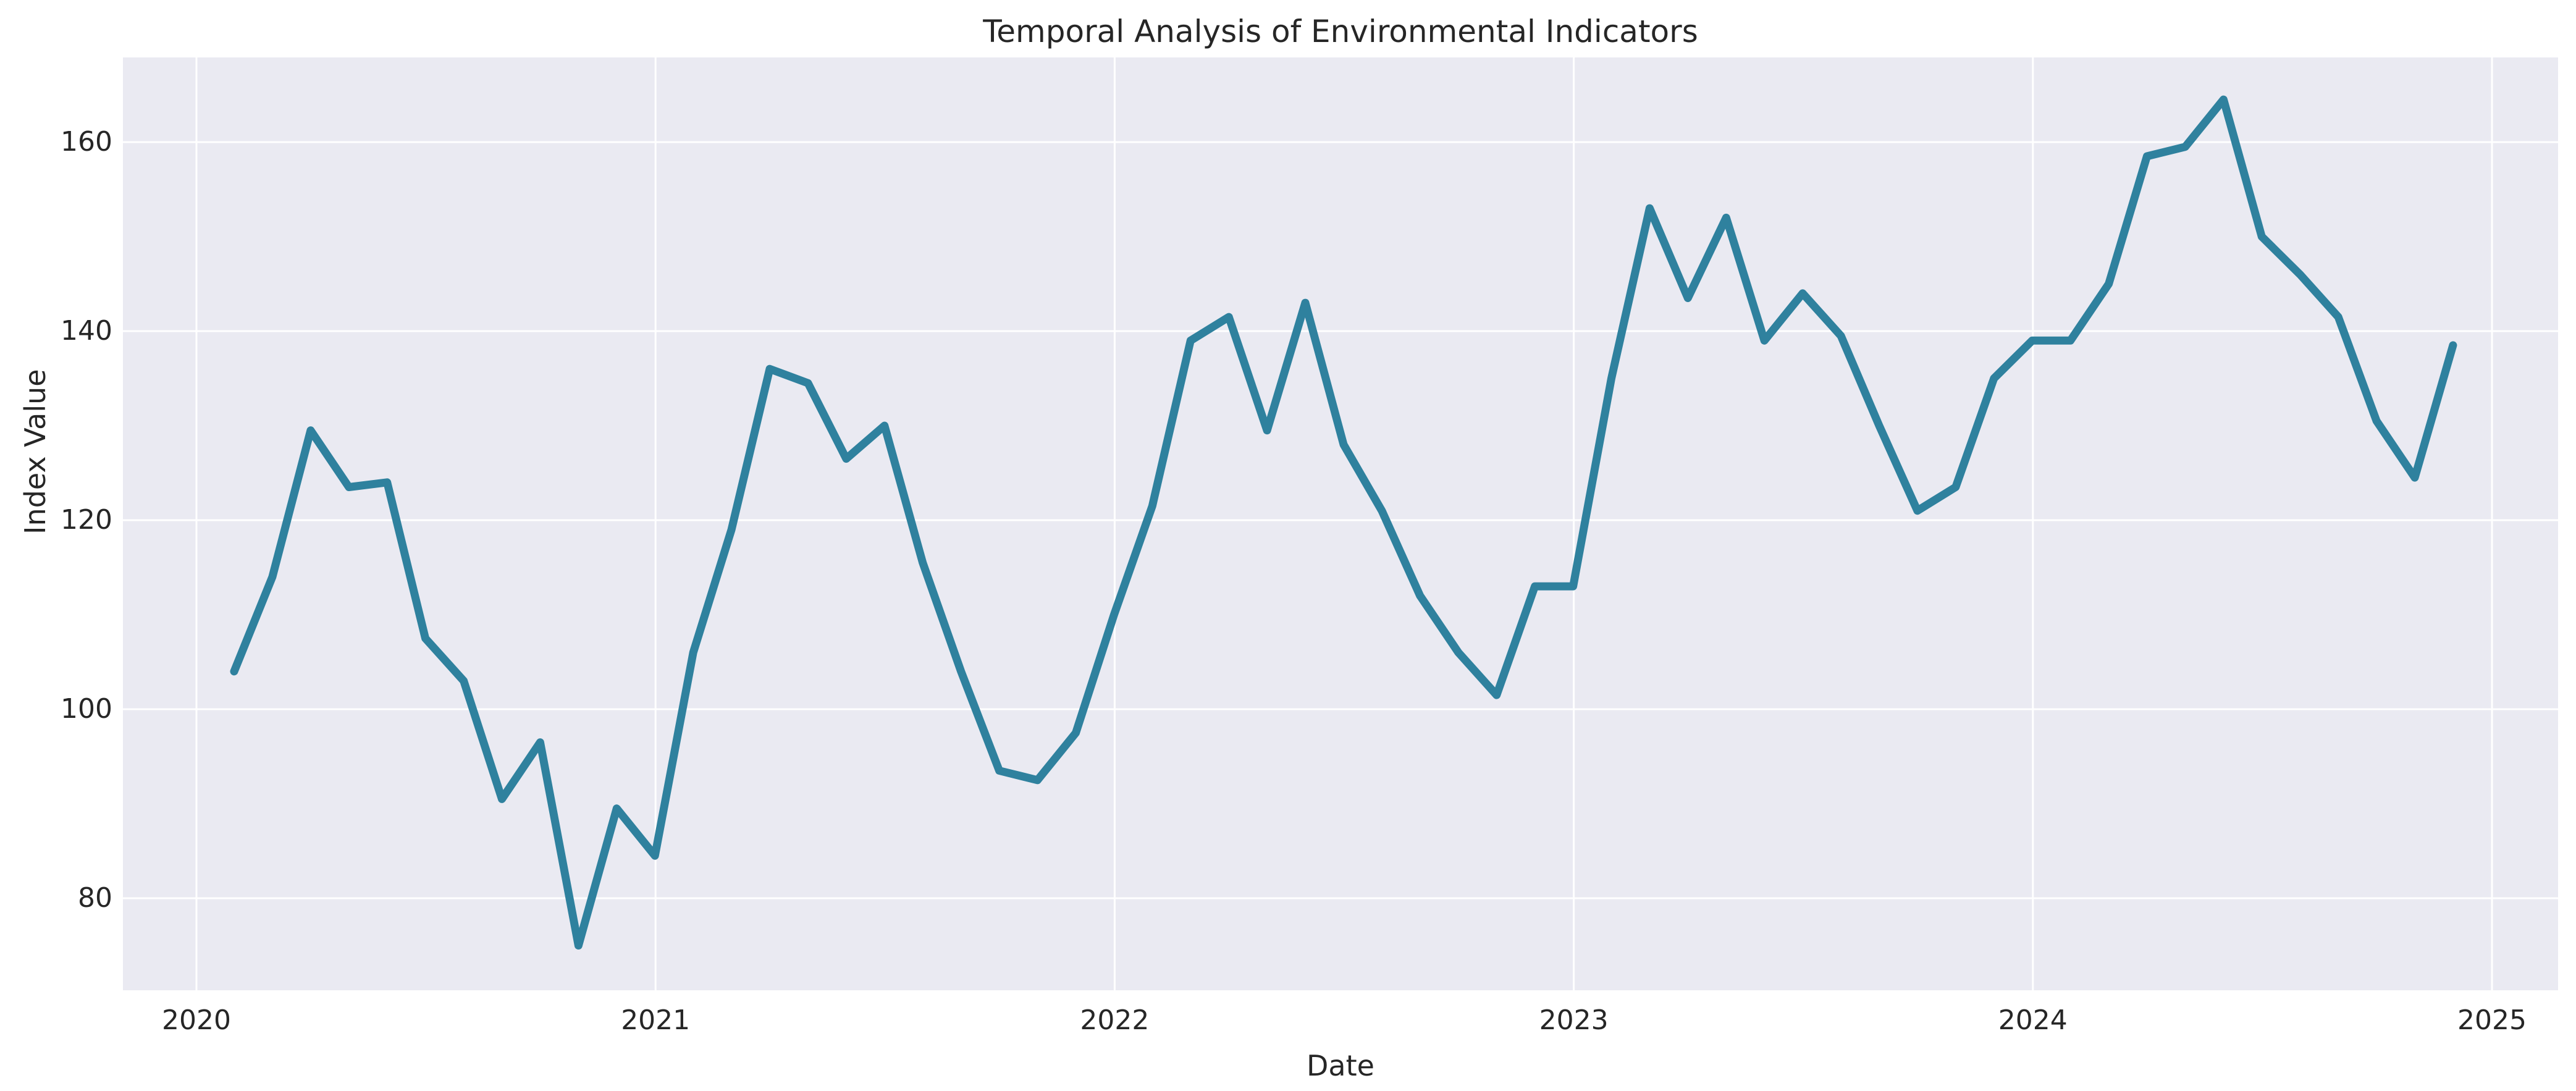  What do you see at coordinates (2033, 1020) in the screenshot?
I see `x-tick-label: 2024` at bounding box center [2033, 1020].